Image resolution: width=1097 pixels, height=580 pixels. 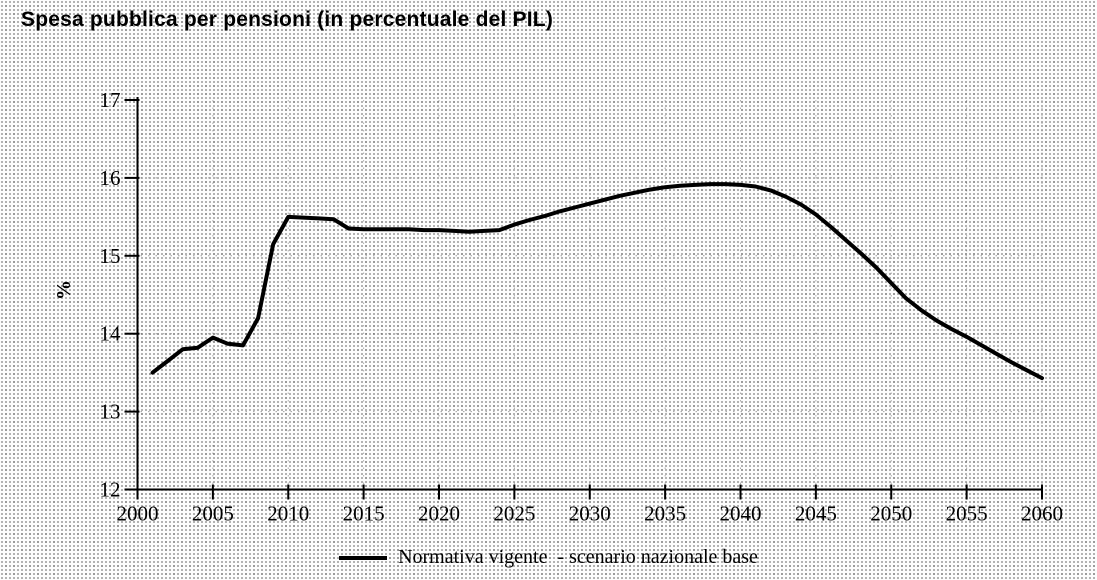 What do you see at coordinates (64, 290) in the screenshot?
I see `y-axis-title: %` at bounding box center [64, 290].